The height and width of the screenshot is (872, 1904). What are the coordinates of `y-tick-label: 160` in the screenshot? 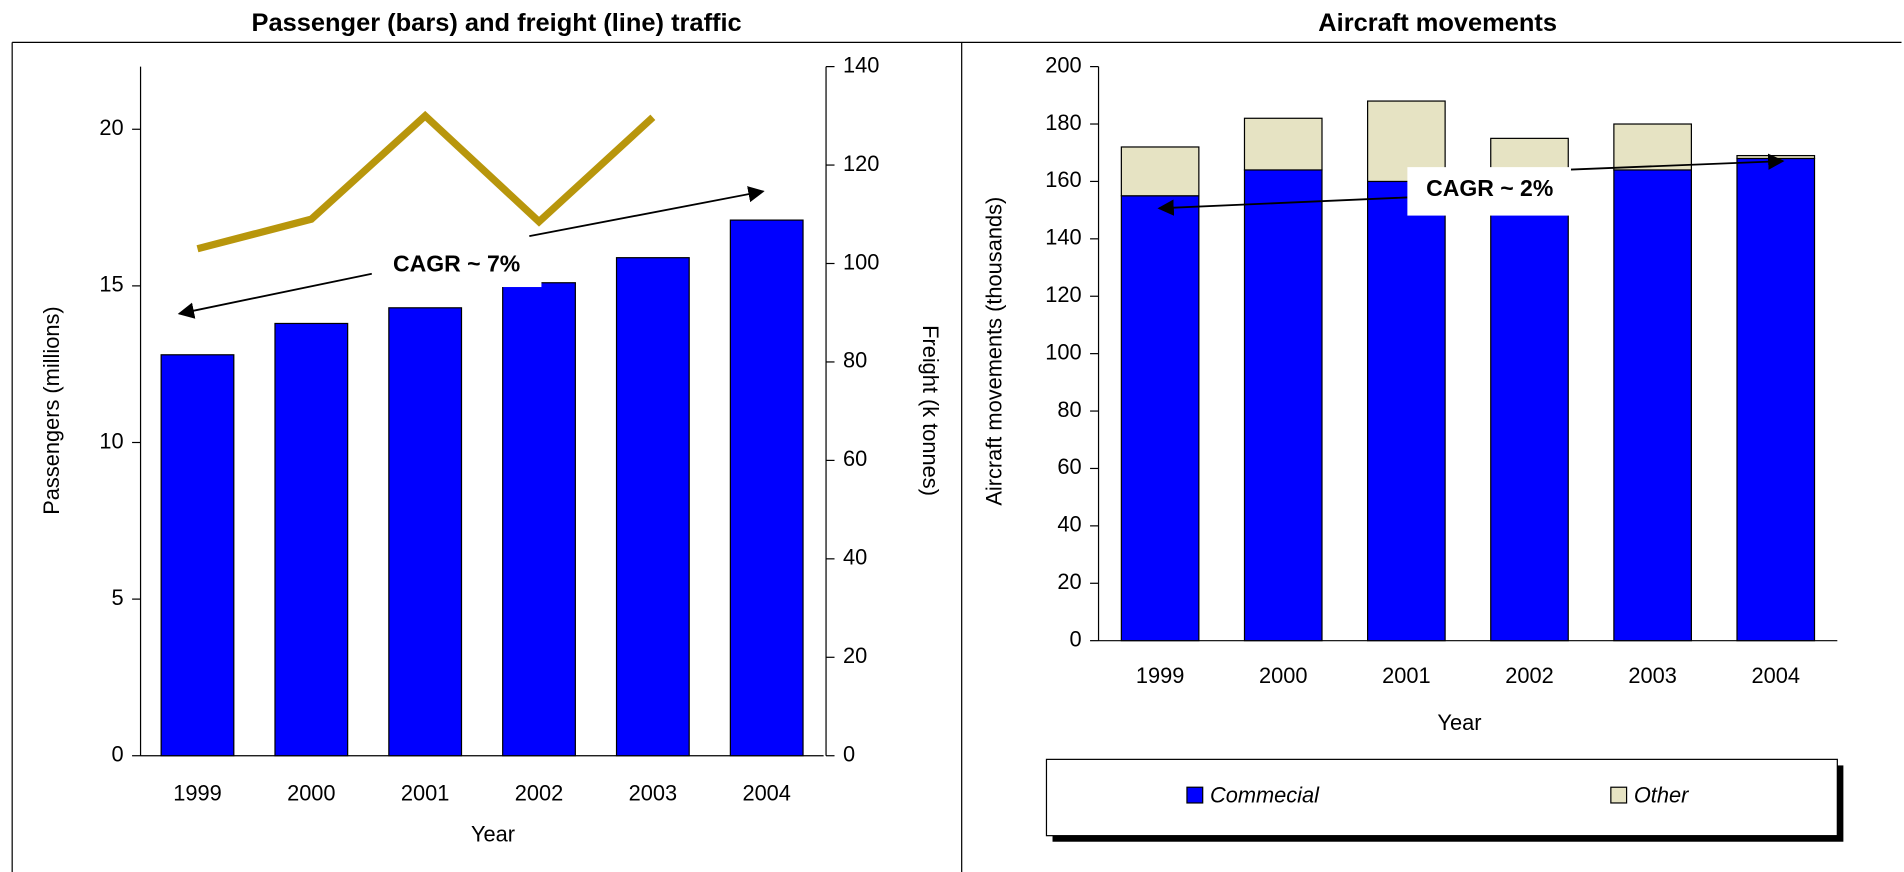 It's located at (1063, 179).